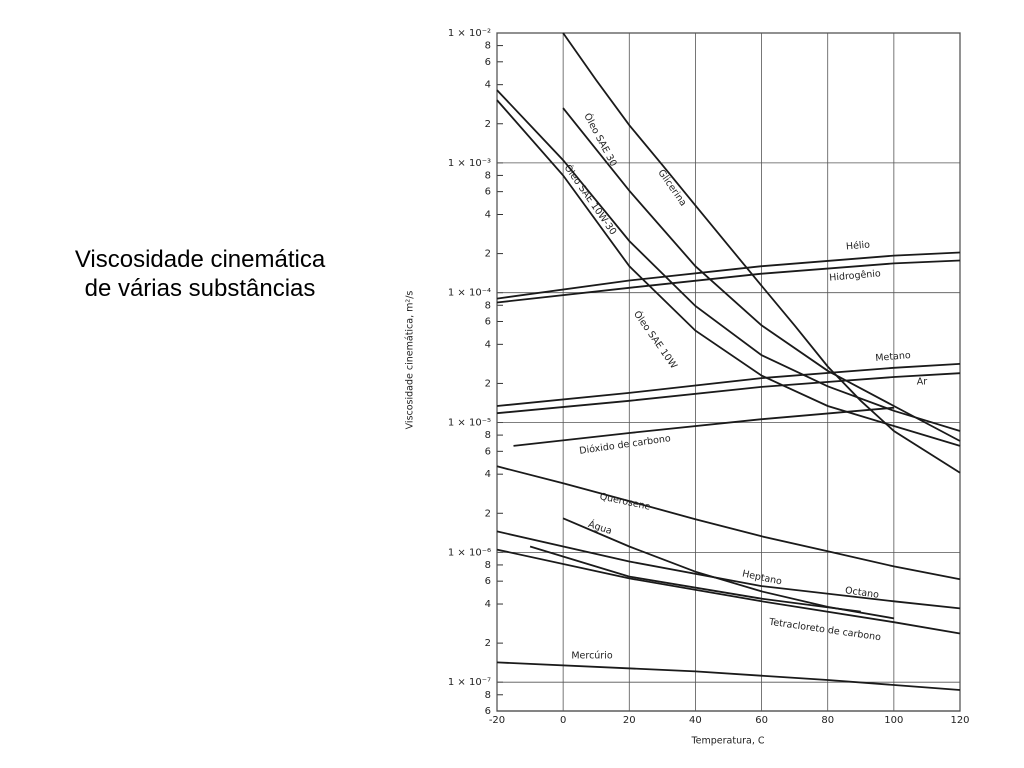 The width and height of the screenshot is (1024, 768). What do you see at coordinates (469, 423) in the screenshot?
I see `y-tick-label: 1 × 10⁻⁵` at bounding box center [469, 423].